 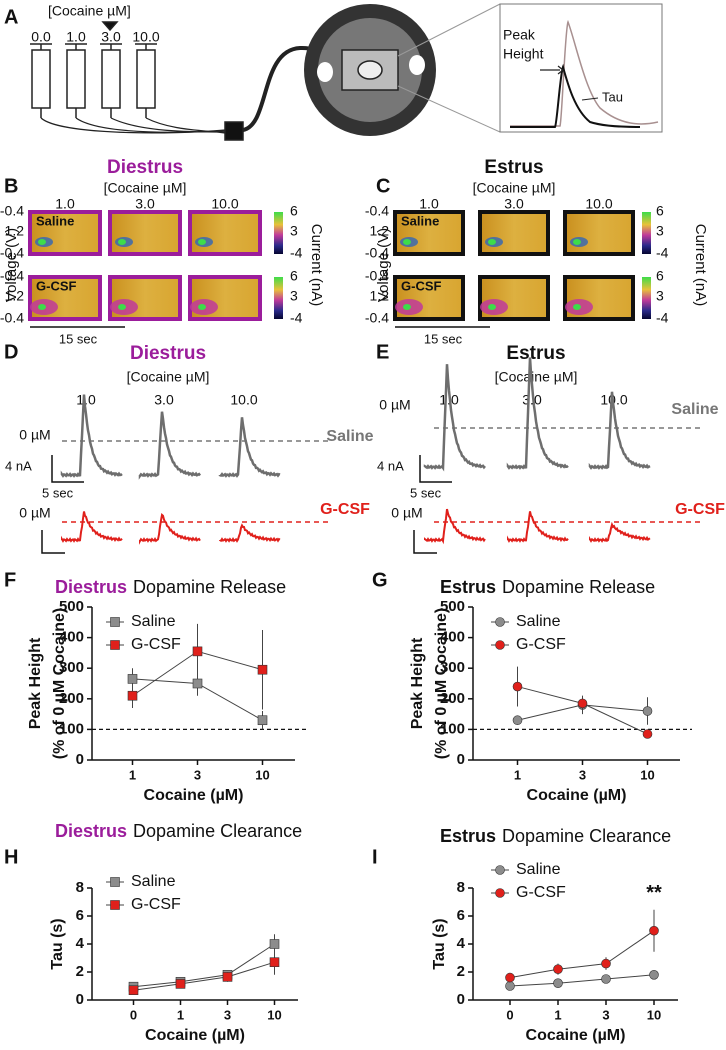 I want to click on cocaine-label: [Cocaine µM], so click(x=168, y=377).